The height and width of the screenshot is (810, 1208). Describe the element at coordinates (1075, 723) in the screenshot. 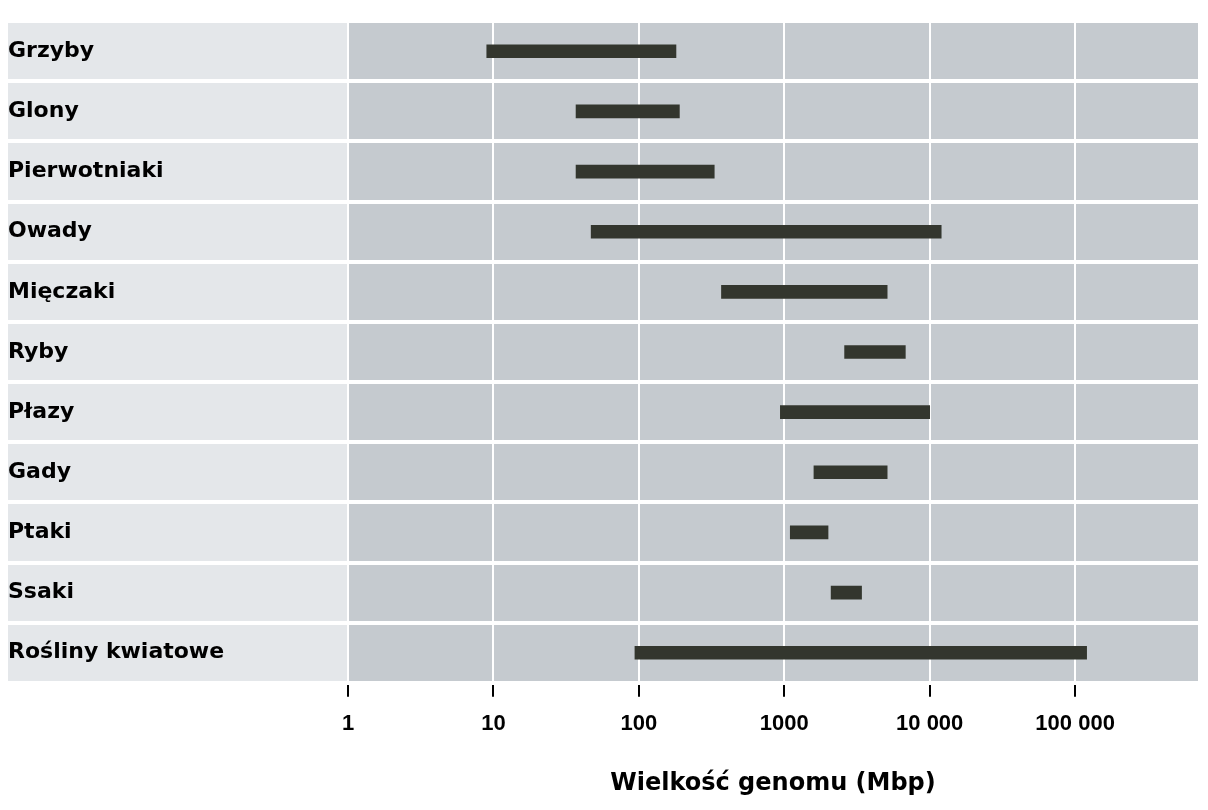

I see `x-tick-label: 100 000` at that location.